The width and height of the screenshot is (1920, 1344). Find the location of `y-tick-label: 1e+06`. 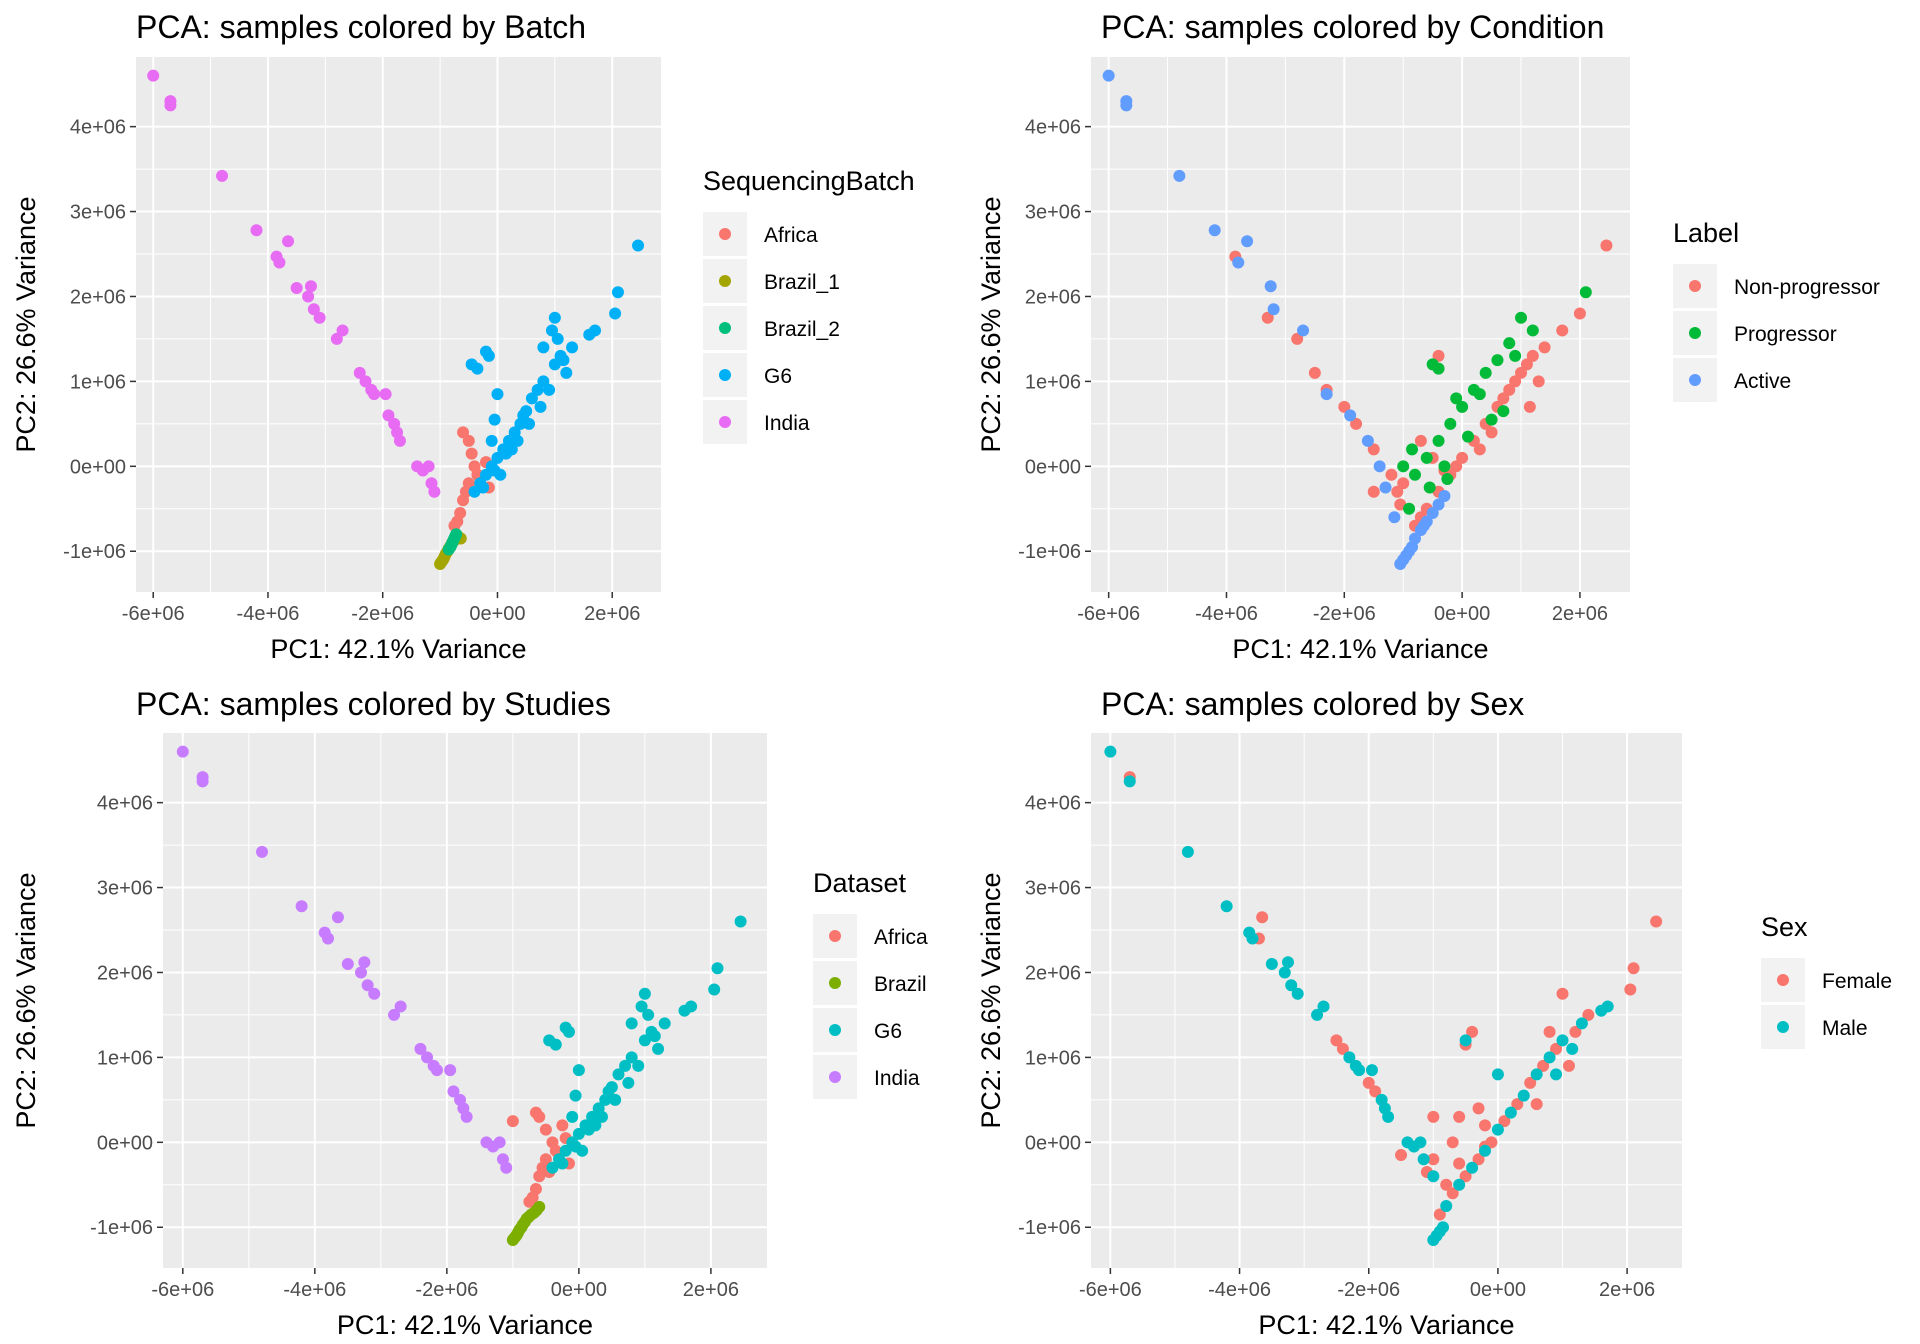

y-tick-label: 1e+06 is located at coordinates (1053, 382).